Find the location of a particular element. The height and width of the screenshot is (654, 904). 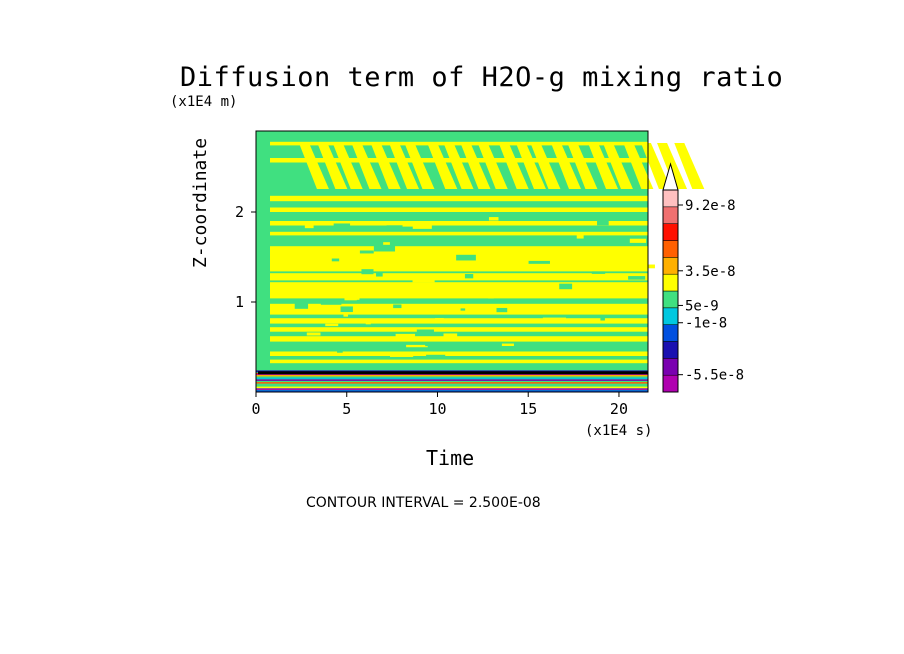

x-tick-label: 20 is located at coordinates (619, 409).